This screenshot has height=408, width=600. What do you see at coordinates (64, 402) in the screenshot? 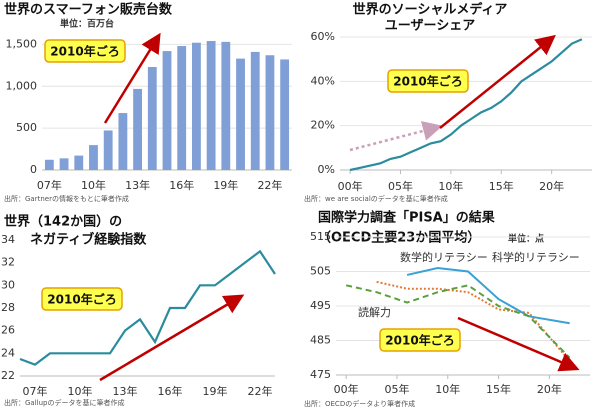
I see `source: 出所：Gallupのデータを基に筆者作成` at bounding box center [64, 402].